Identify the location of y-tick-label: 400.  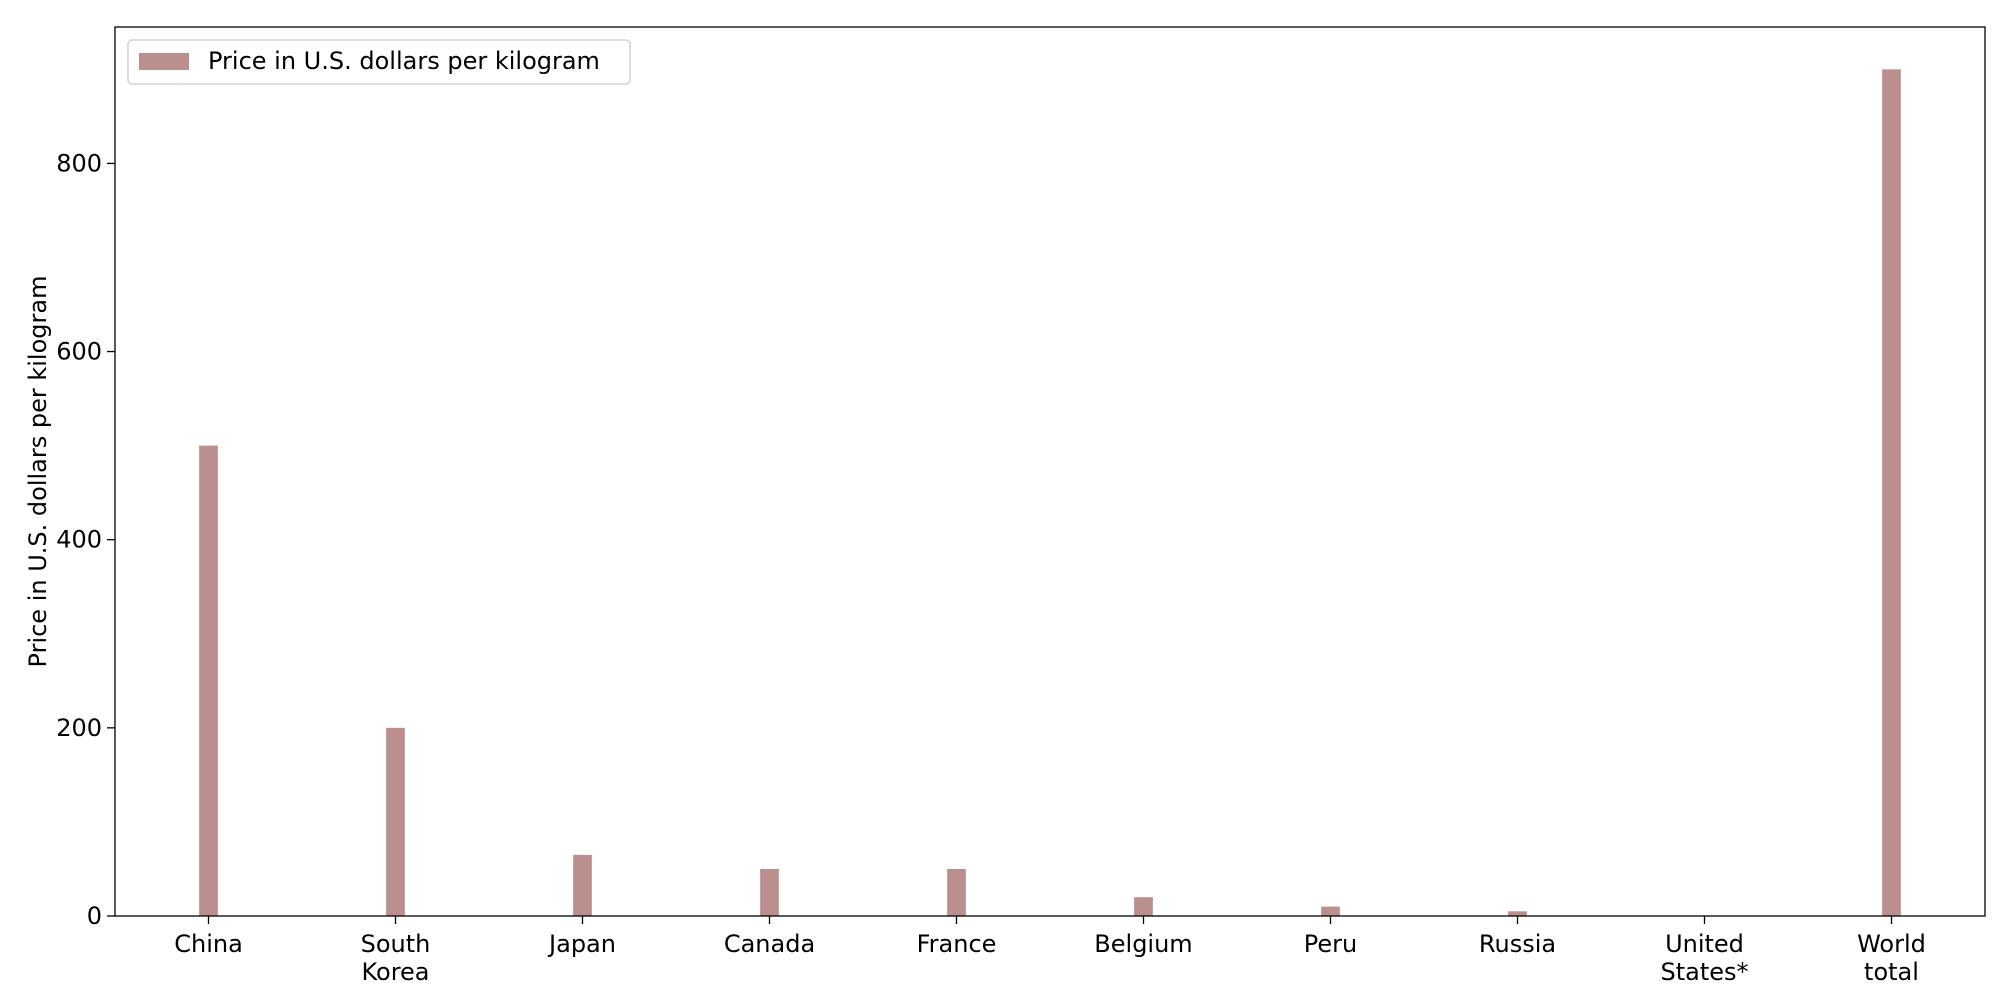
(79, 540).